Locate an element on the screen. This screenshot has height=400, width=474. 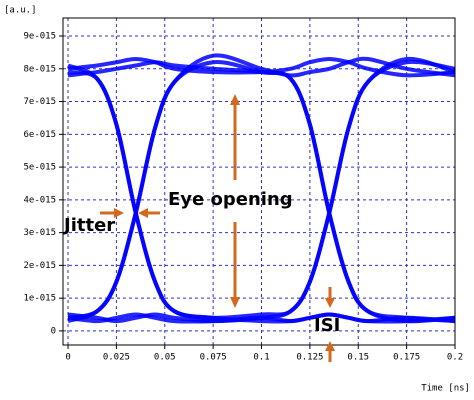
x-tick-label: 0 is located at coordinates (67, 358).